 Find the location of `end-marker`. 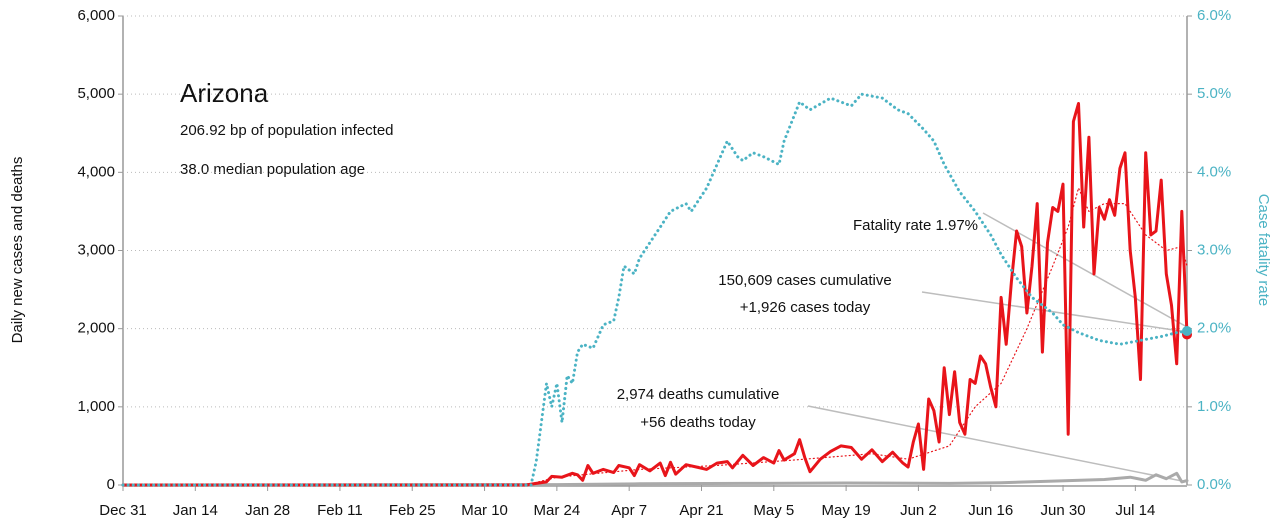

end-marker is located at coordinates (1187, 331).